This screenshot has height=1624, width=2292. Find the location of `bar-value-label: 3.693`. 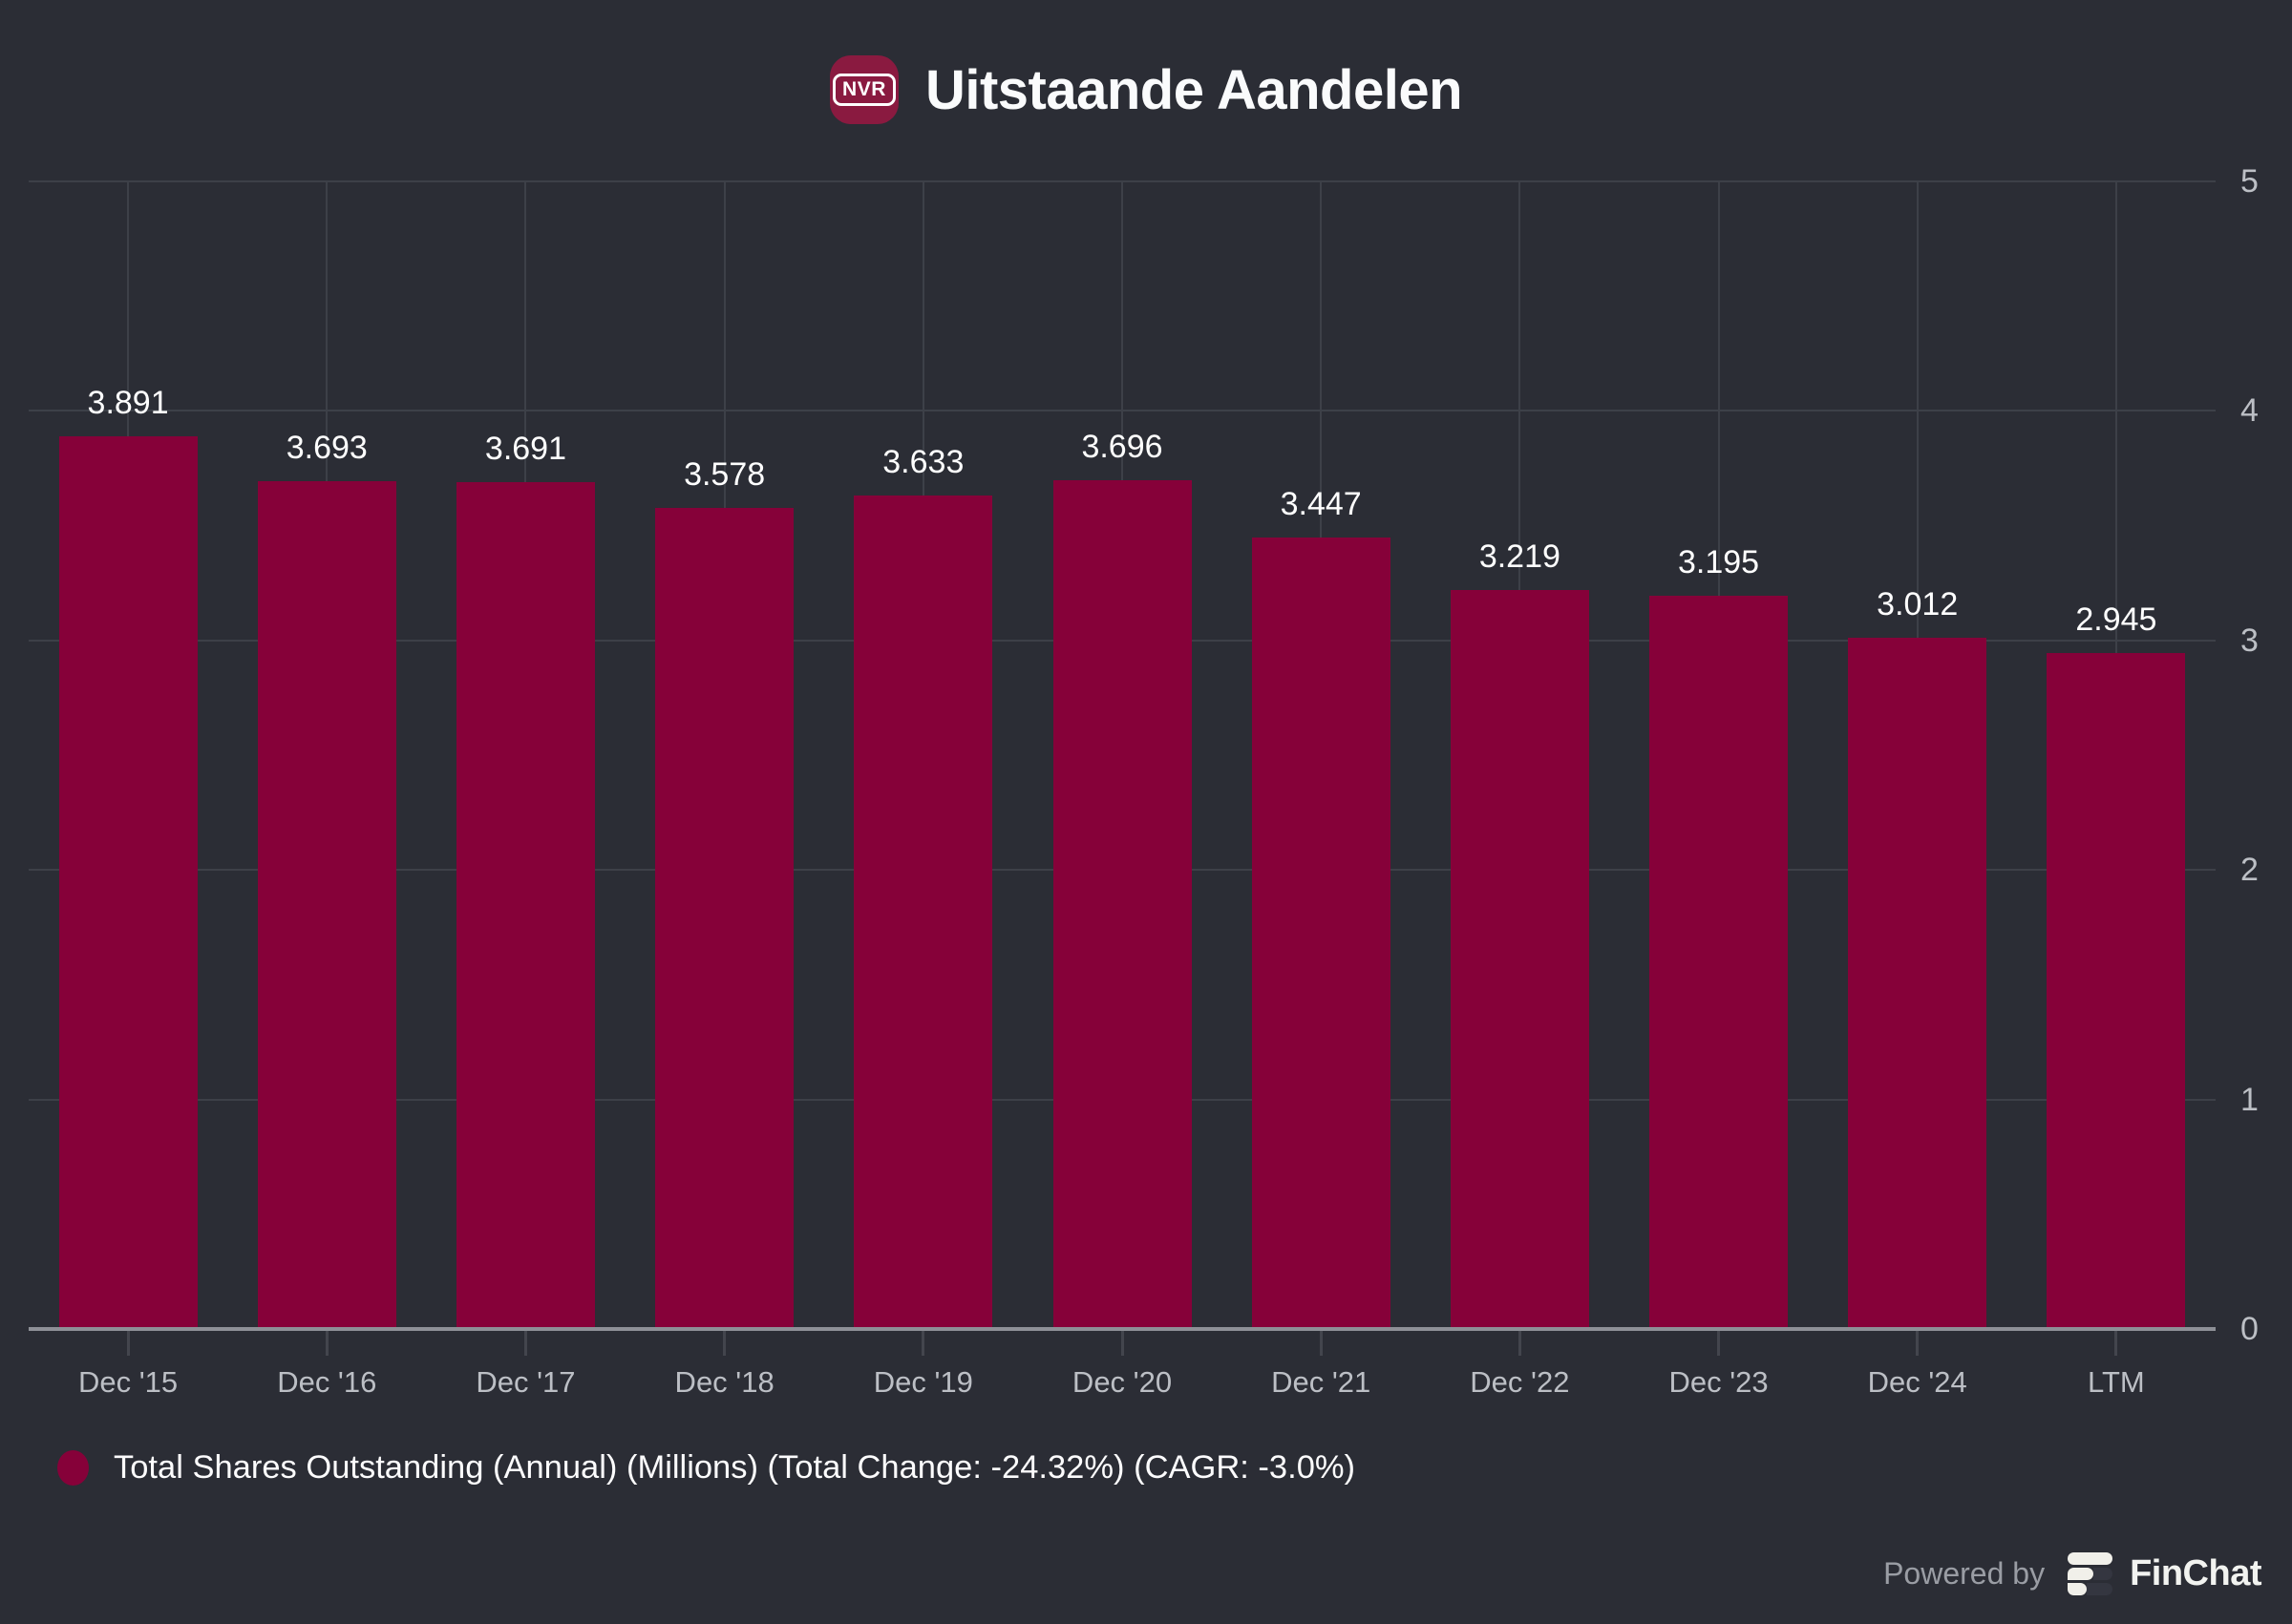

bar-value-label: 3.693 is located at coordinates (327, 448).